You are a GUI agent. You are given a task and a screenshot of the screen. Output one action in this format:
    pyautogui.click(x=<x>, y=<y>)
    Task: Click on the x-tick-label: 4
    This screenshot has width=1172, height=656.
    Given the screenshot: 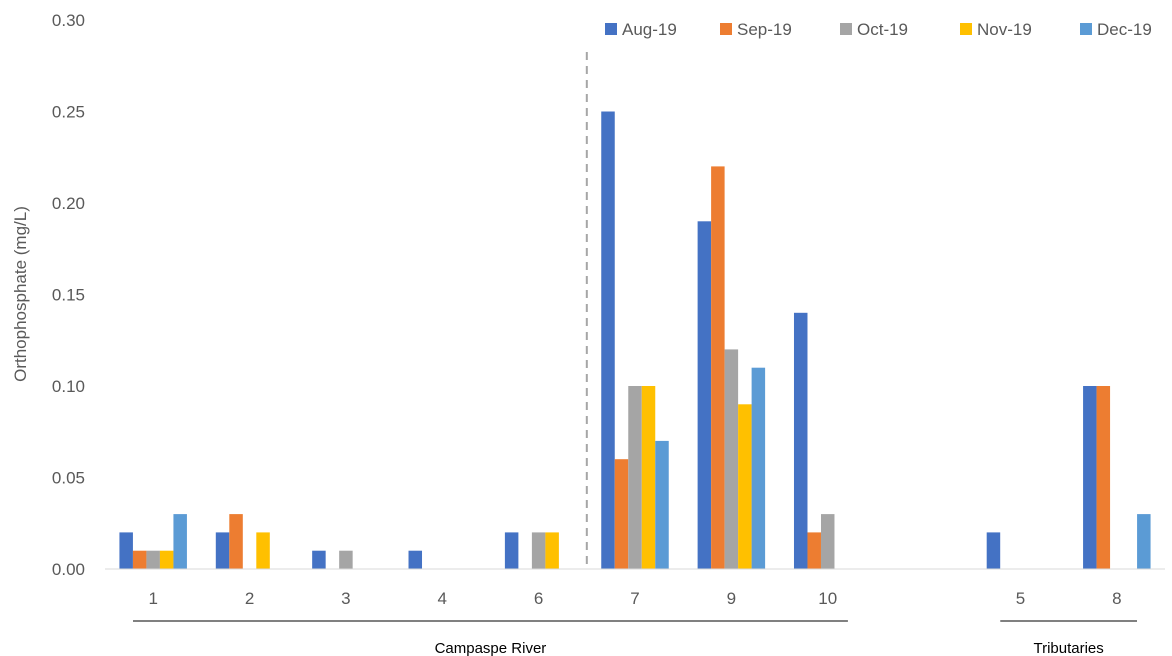 What is the action you would take?
    pyautogui.click(x=442, y=598)
    